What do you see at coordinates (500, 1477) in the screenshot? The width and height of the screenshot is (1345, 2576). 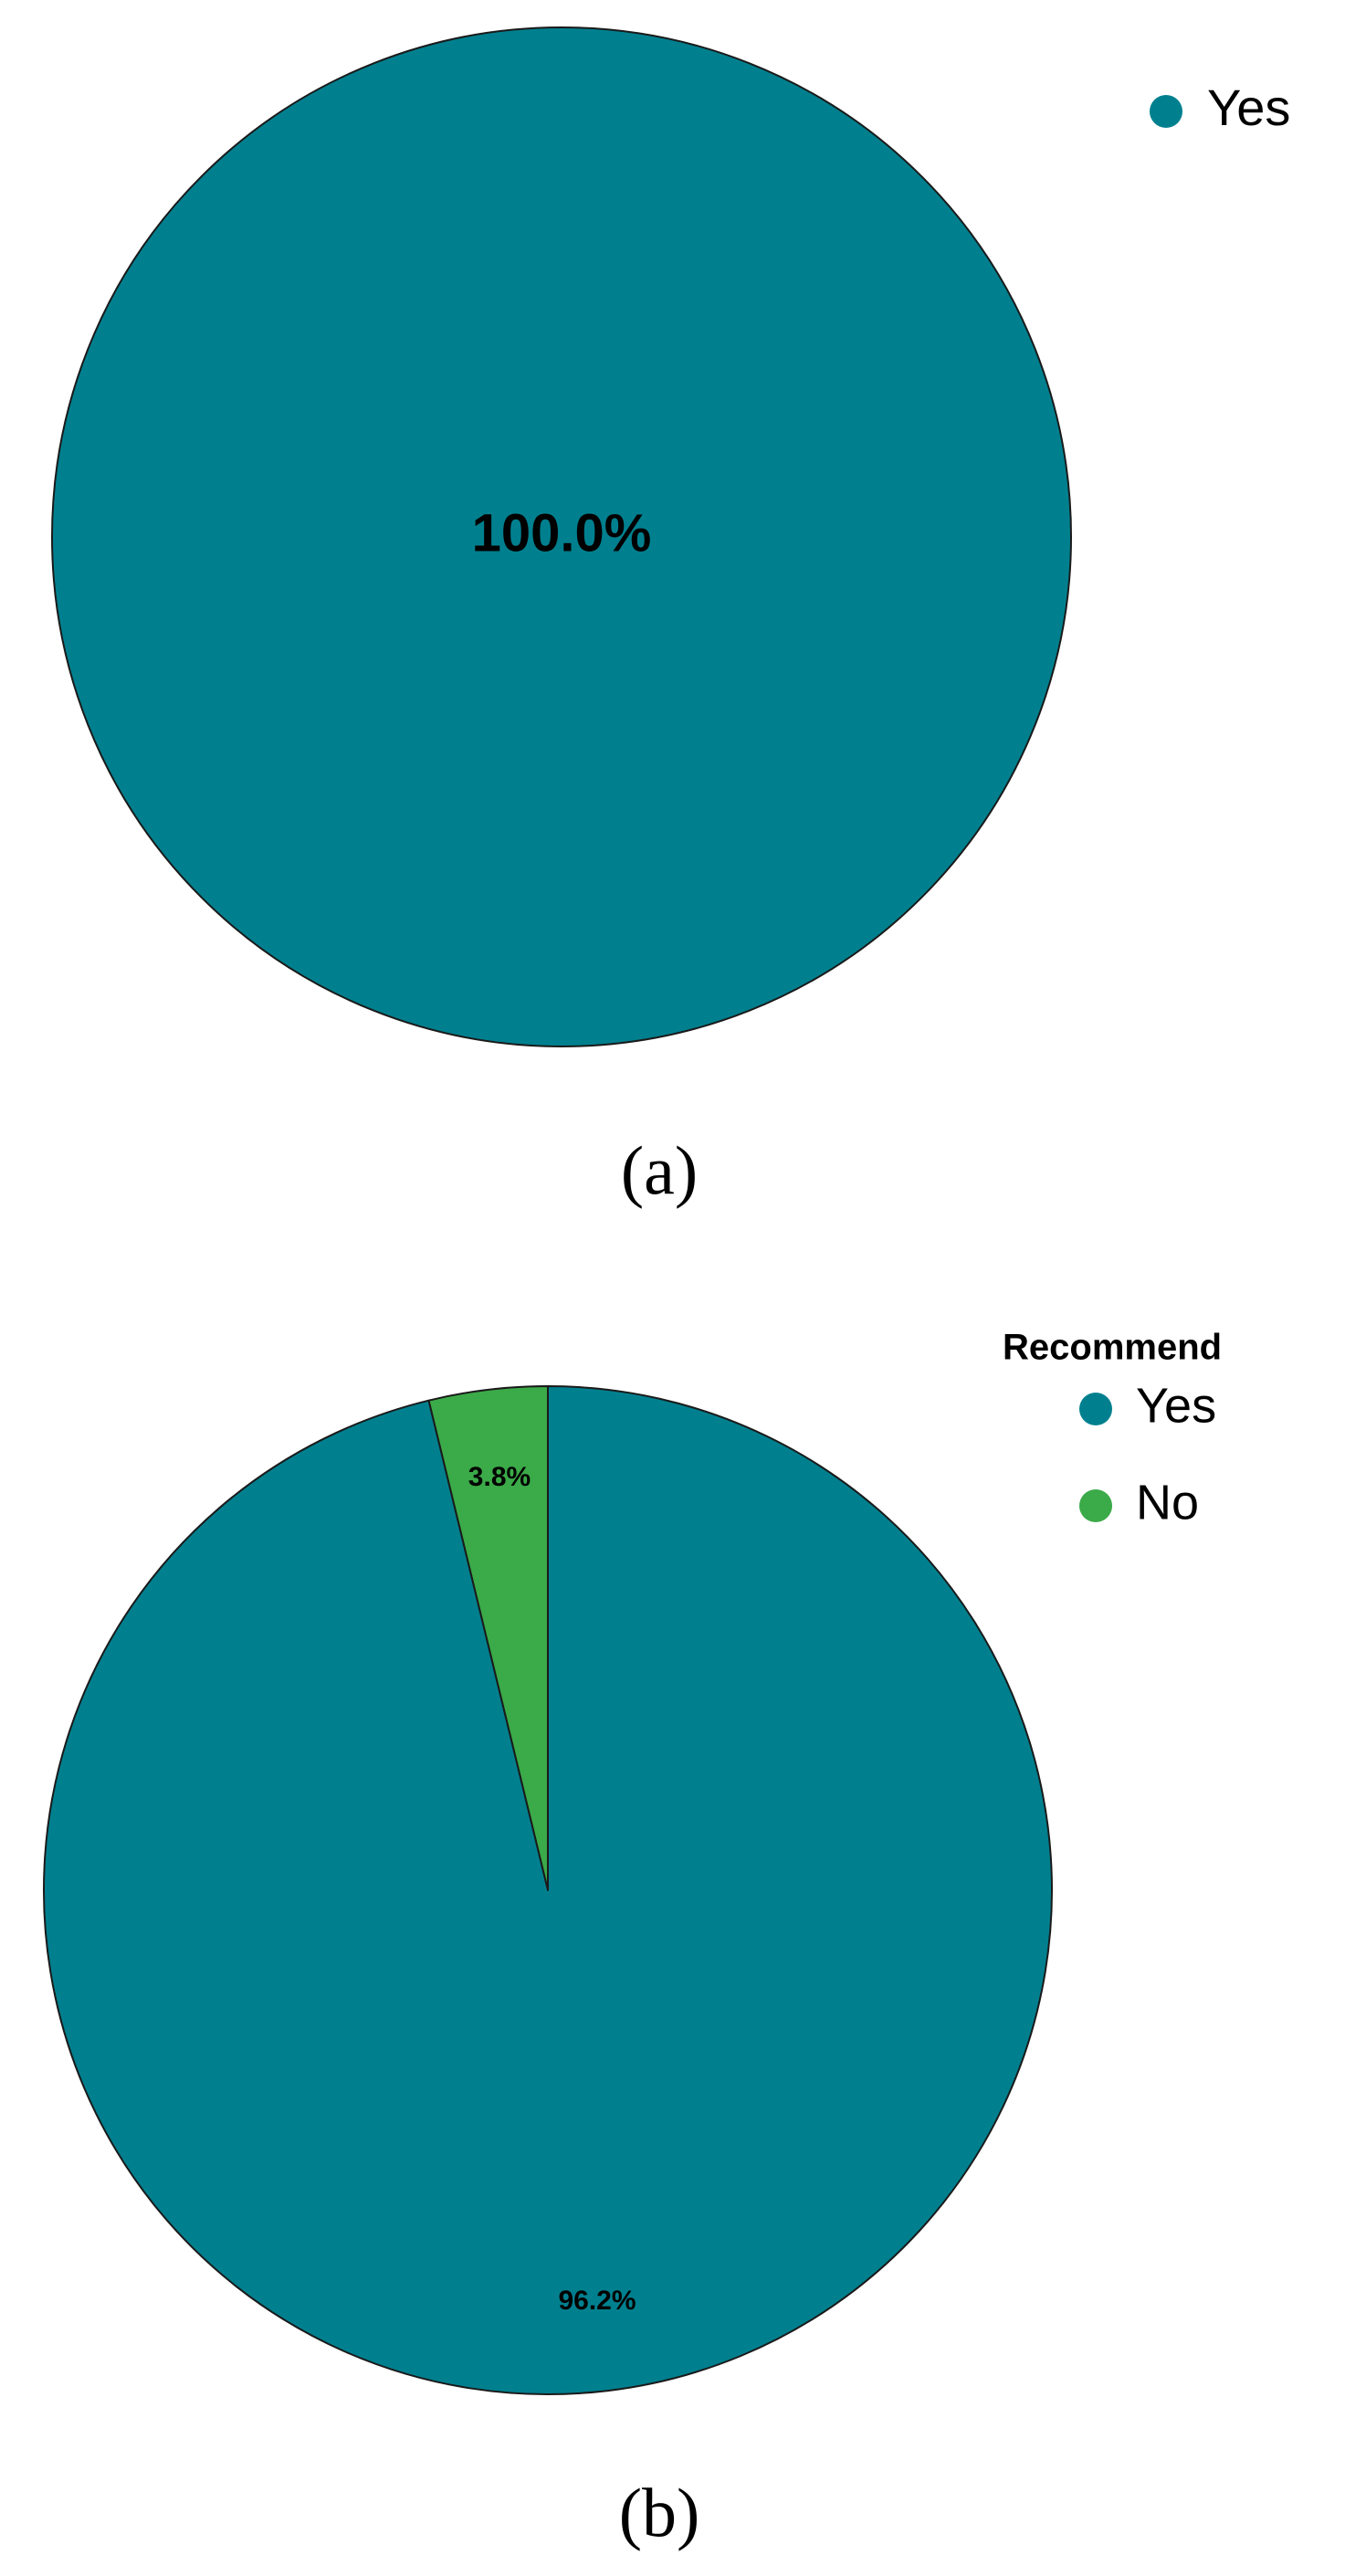 I see `slice-label-no: 3.8%` at bounding box center [500, 1477].